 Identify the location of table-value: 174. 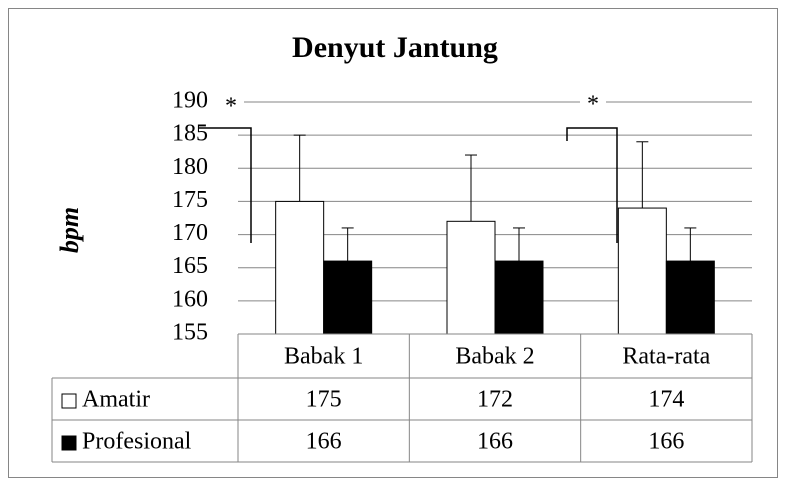
(666, 400).